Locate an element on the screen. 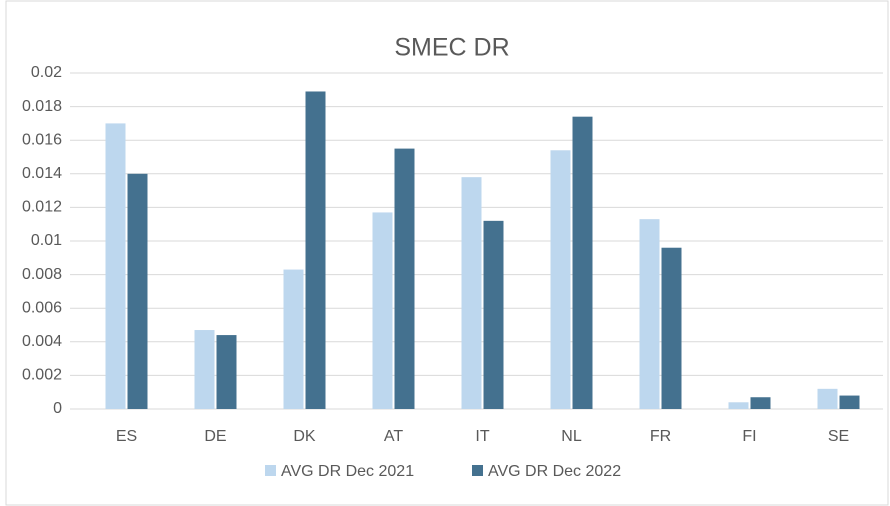  y-tick-label: 0.014 is located at coordinates (42, 173).